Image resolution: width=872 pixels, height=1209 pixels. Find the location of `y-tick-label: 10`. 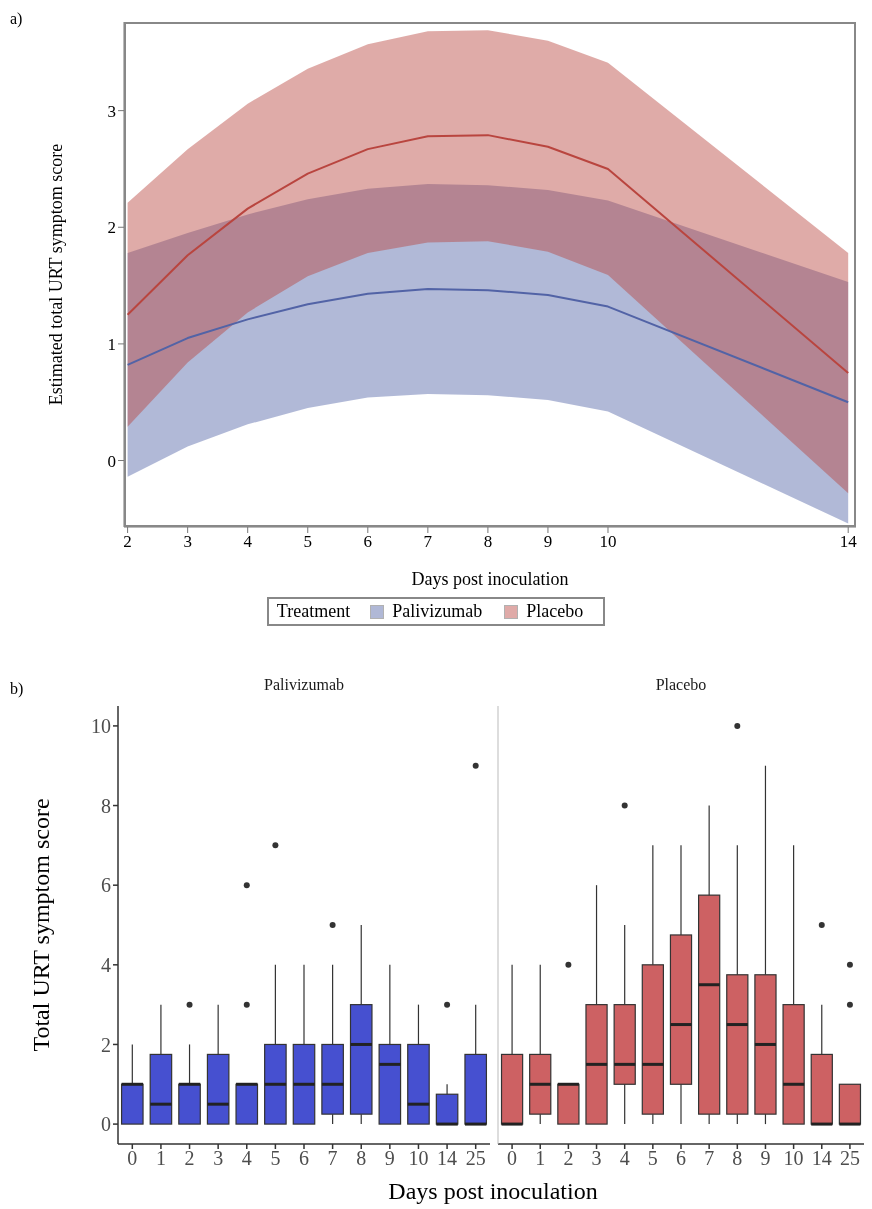

y-tick-label: 10 is located at coordinates (101, 726).